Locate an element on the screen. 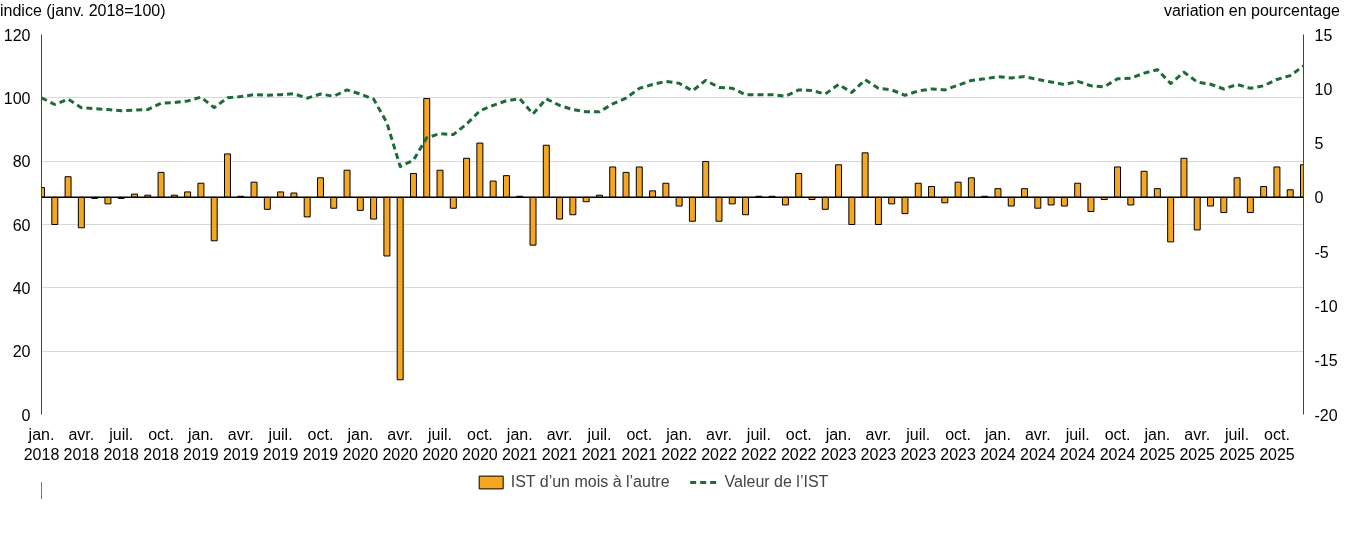 Image resolution: width=1361 pixels, height=542 pixels. x-tick-label: oct. 2023 is located at coordinates (958, 444).